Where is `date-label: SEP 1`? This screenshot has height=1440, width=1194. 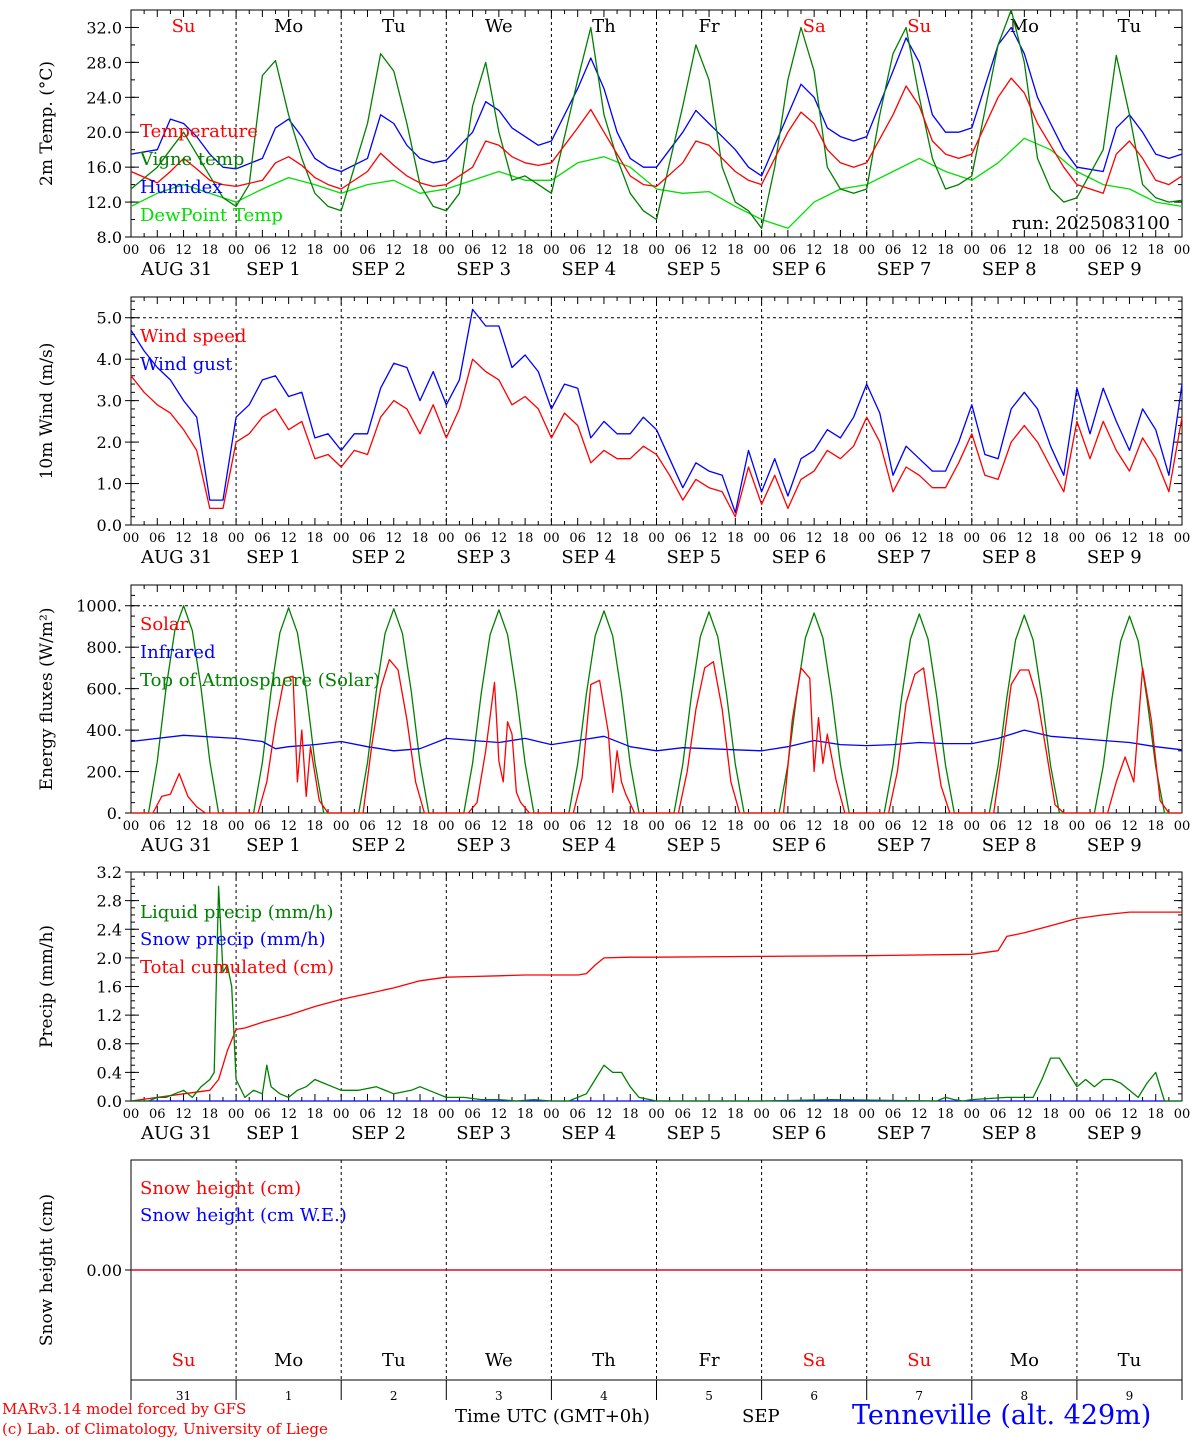
date-label: SEP 1 is located at coordinates (273, 269).